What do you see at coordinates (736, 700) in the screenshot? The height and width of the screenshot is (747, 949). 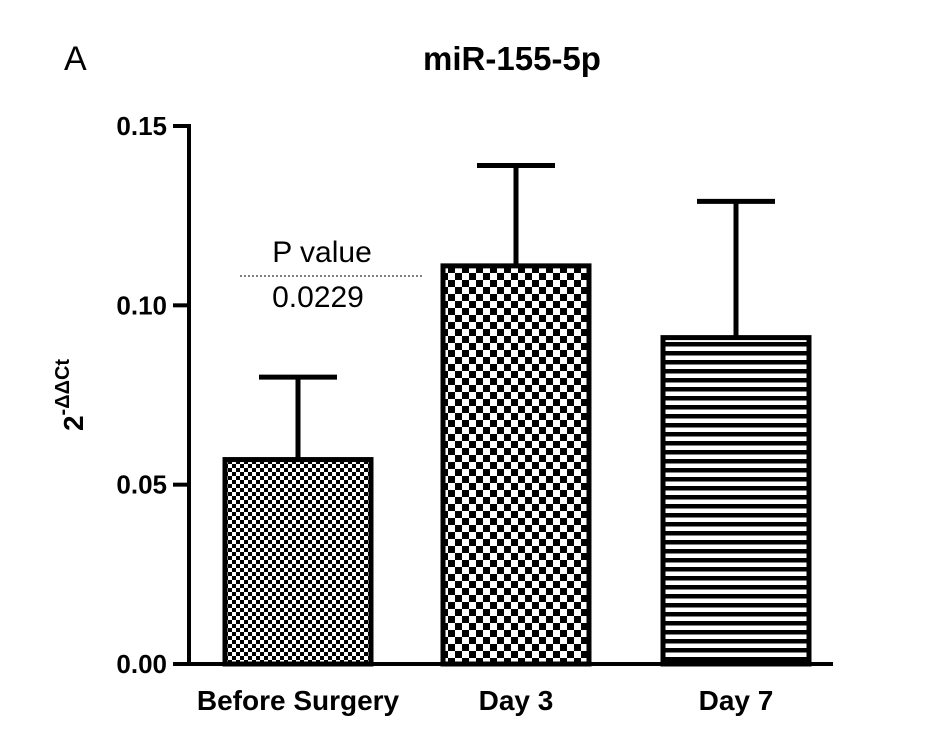 I see `x-category-label: Day 7` at bounding box center [736, 700].